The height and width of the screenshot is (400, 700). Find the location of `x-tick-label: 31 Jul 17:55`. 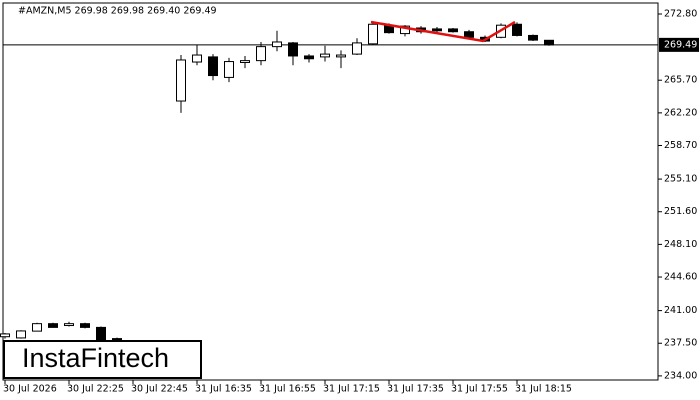

x-tick-label: 31 Jul 17:55 is located at coordinates (479, 389).